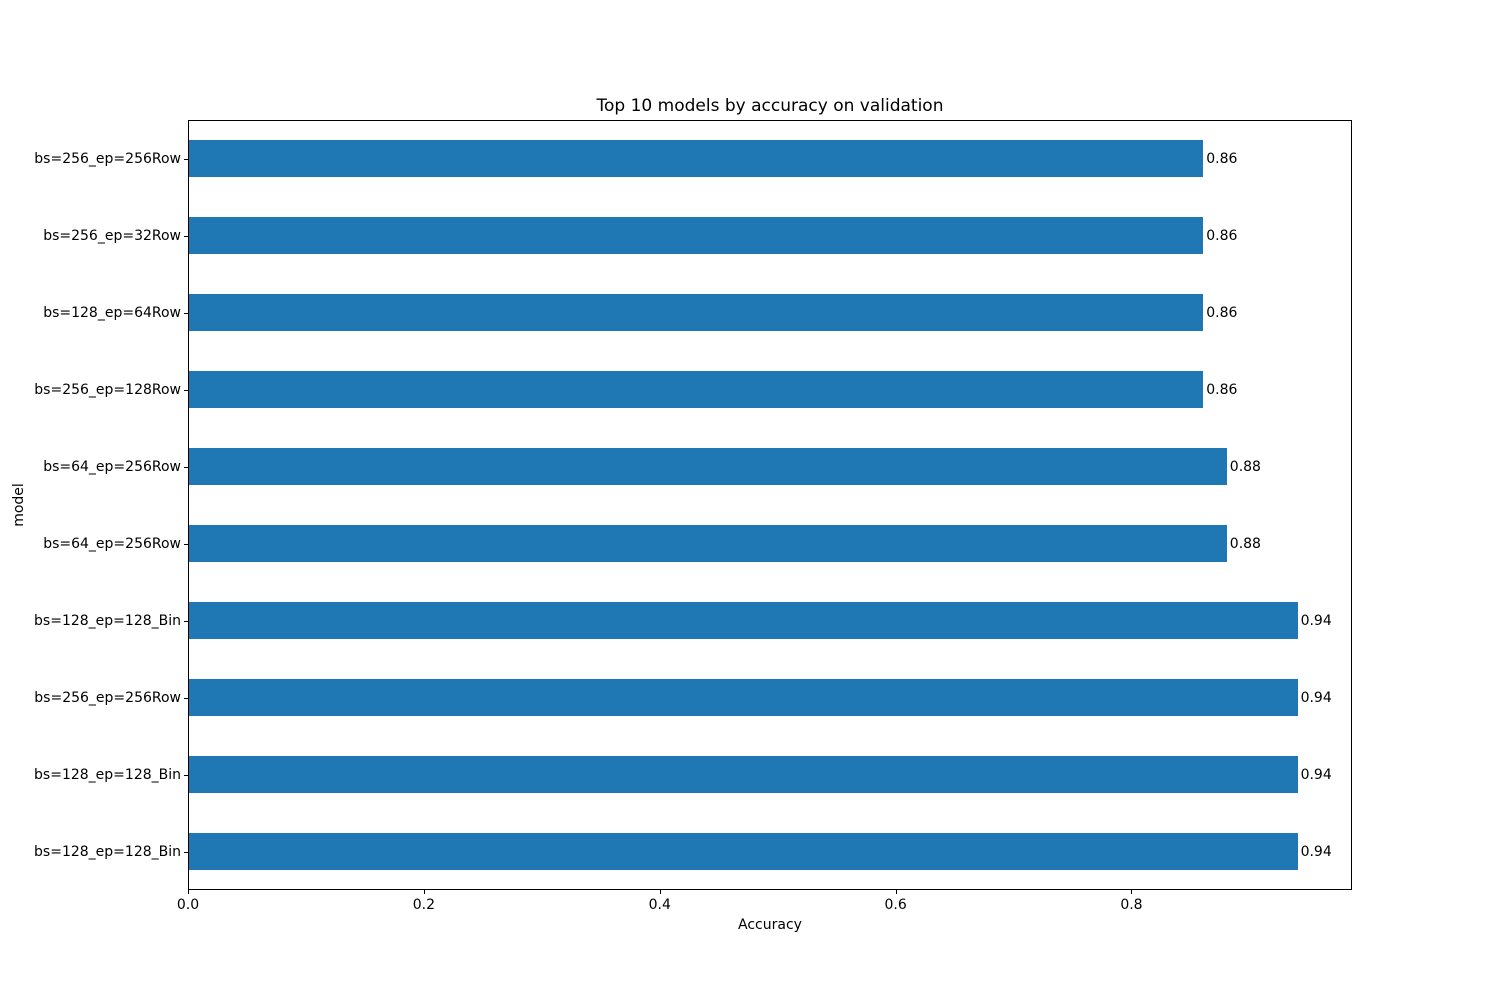 The height and width of the screenshot is (1000, 1500). Describe the element at coordinates (112, 235) in the screenshot. I see `y-tick-label: bs=256_ep=32Row` at that location.